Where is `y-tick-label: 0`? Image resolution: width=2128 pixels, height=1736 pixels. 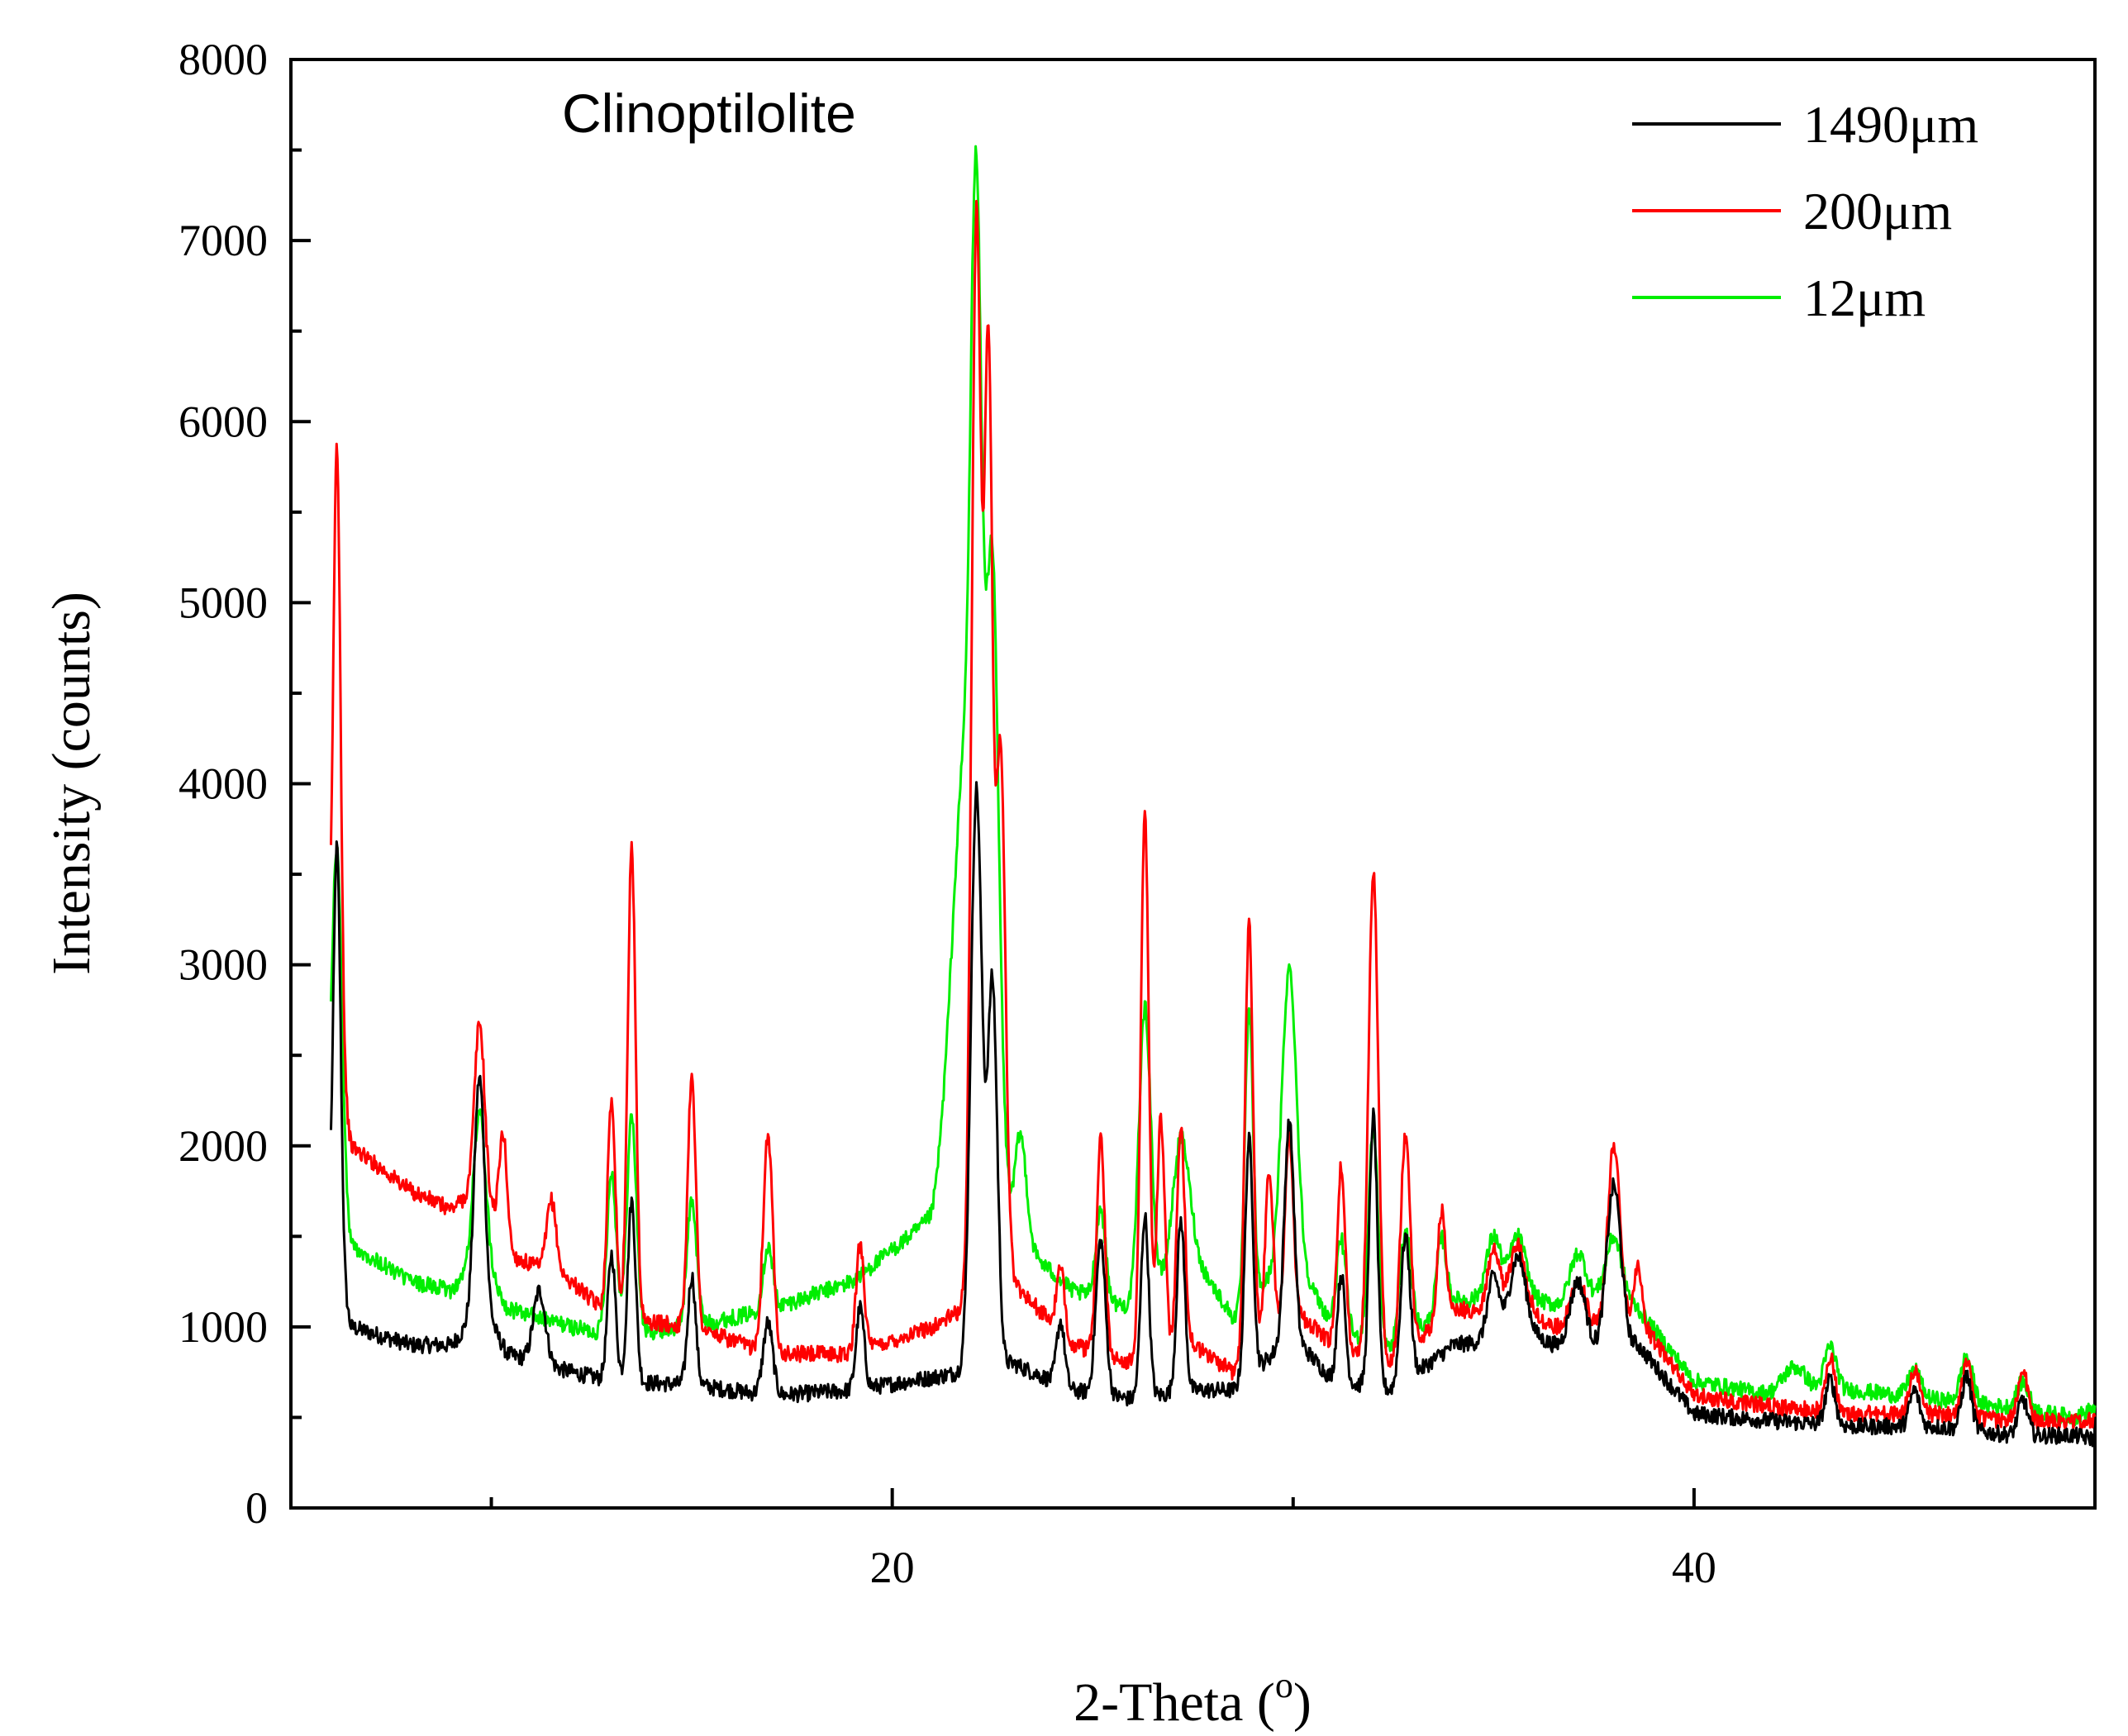
y-tick-label: 0 is located at coordinates (256, 1508).